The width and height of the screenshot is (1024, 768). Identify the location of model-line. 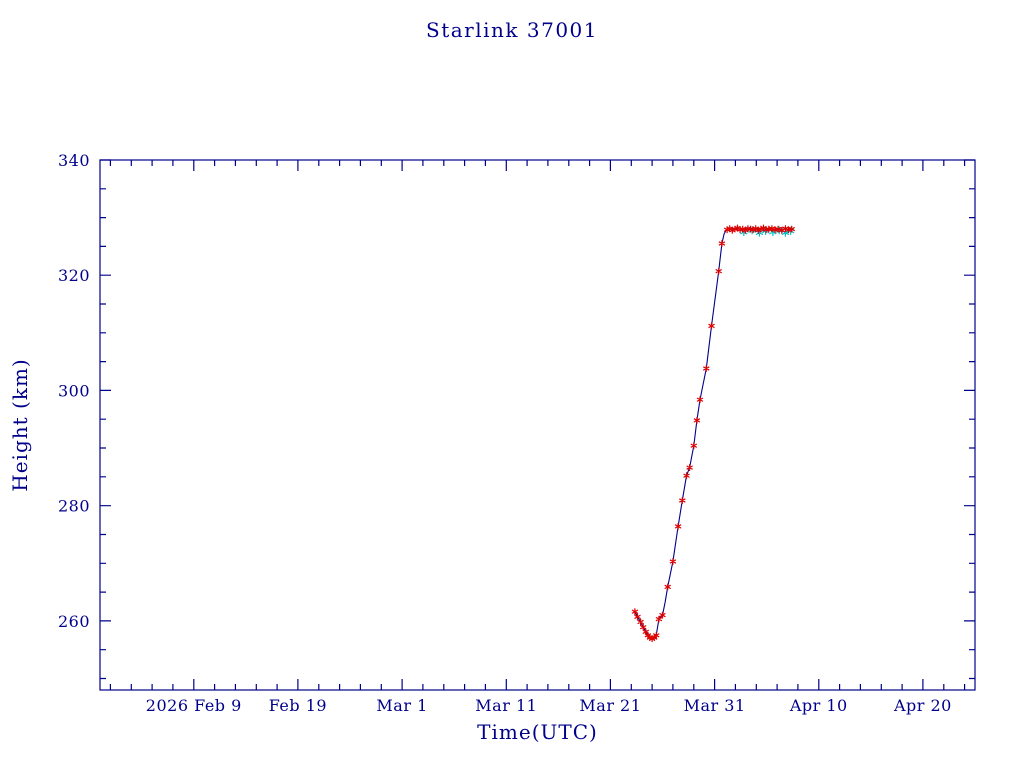
(713, 434).